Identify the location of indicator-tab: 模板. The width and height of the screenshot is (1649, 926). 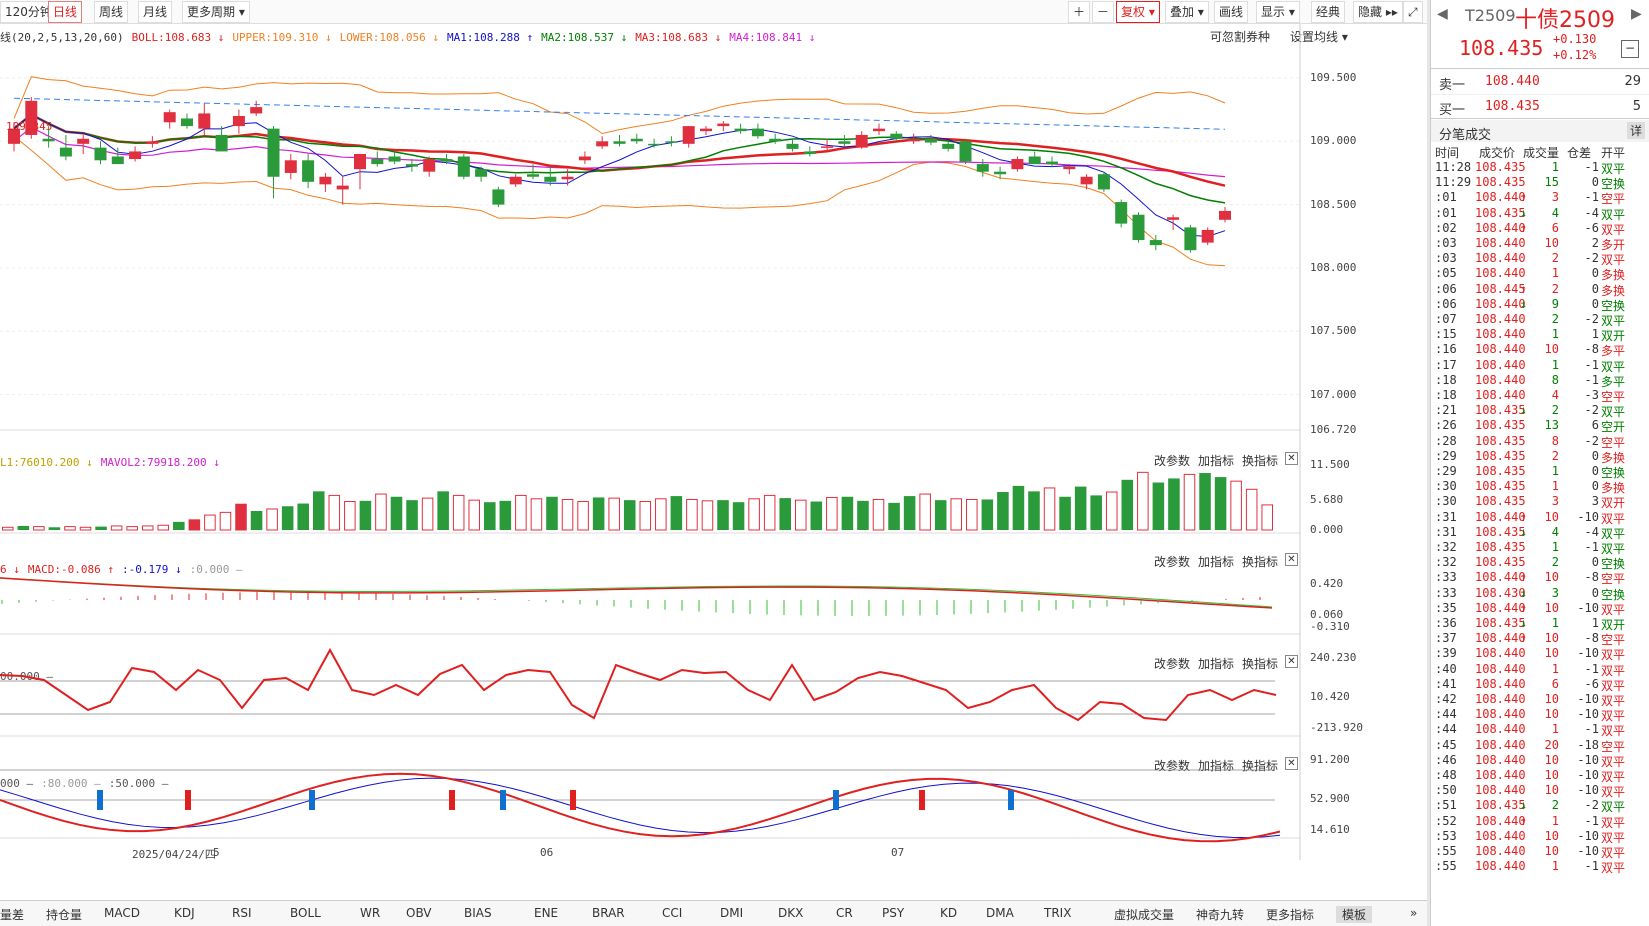
(1354, 914).